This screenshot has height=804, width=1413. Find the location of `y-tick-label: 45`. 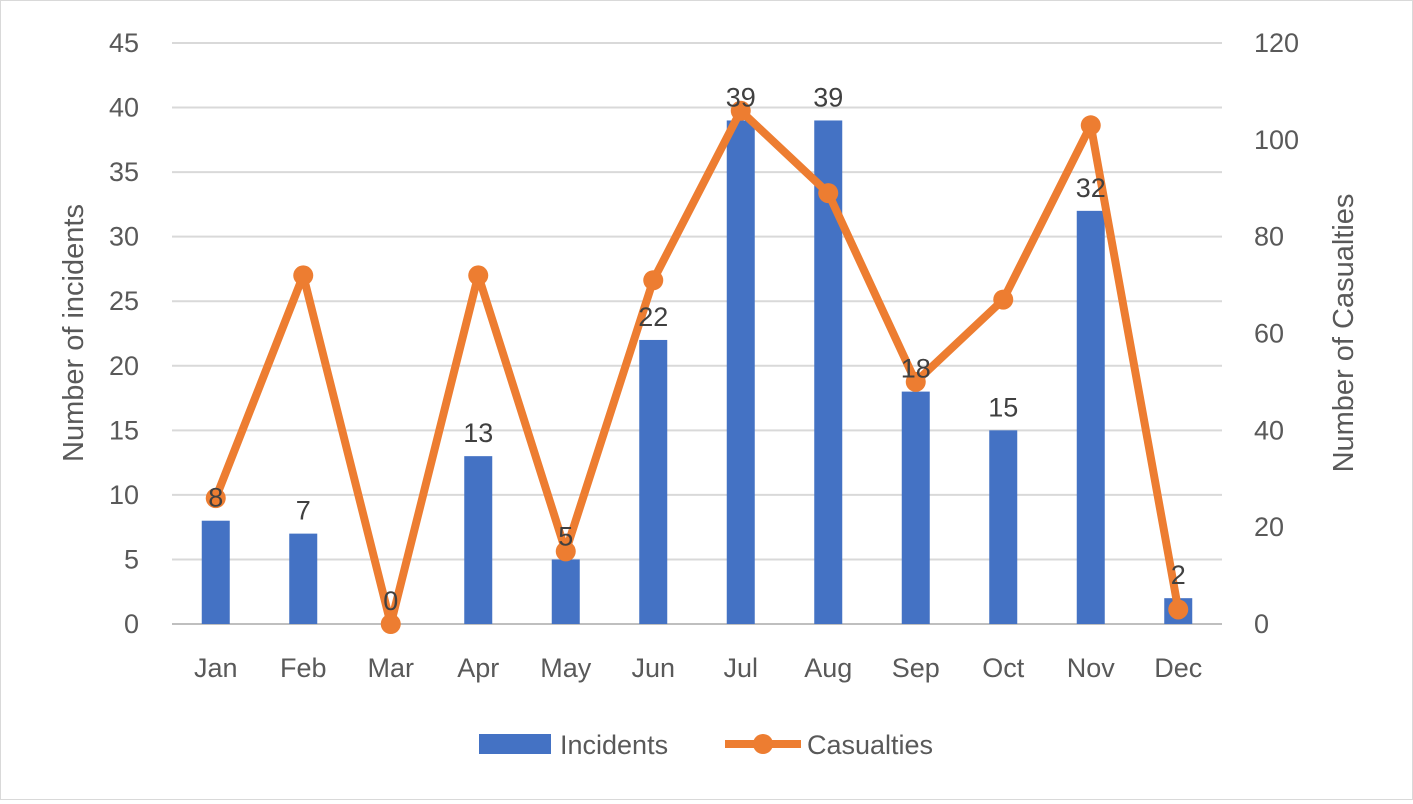

y-tick-label: 45 is located at coordinates (124, 43).